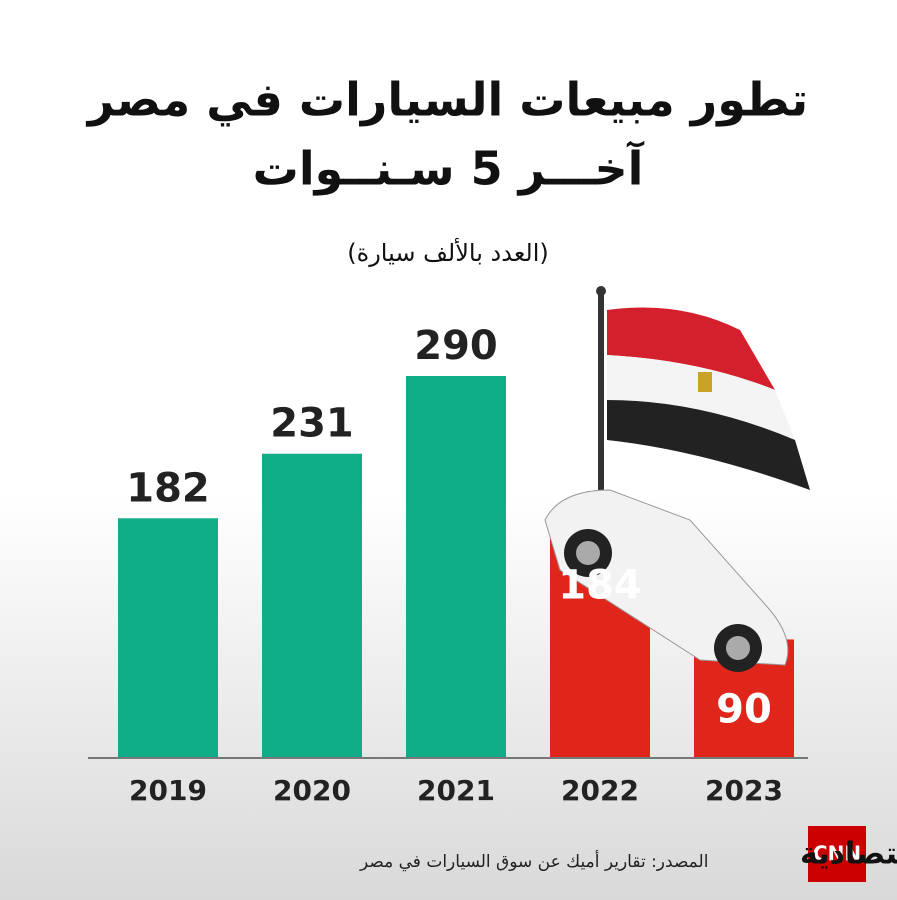  I want to click on logo-brand: CNN, so click(837, 854).